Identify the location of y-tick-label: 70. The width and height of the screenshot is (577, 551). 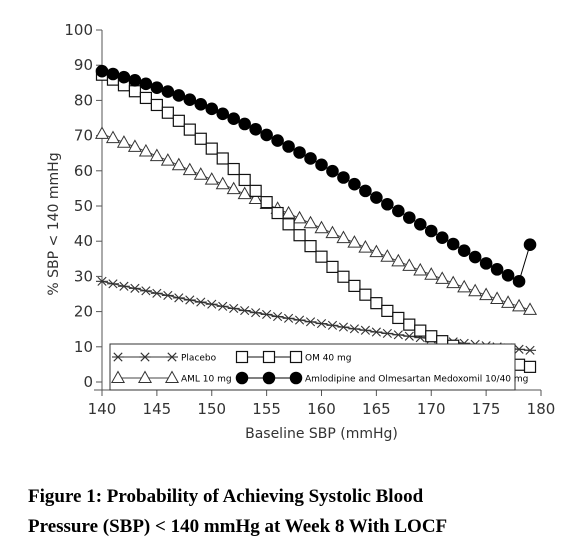
(83, 136).